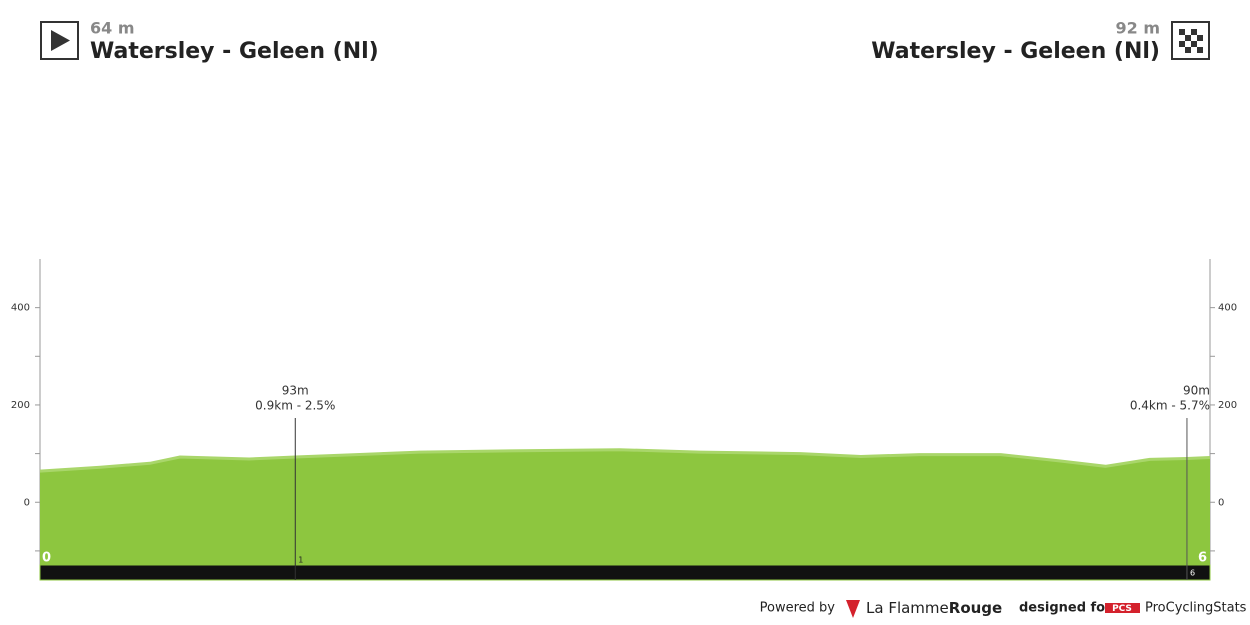  I want to click on pcs-text: PCS, so click(1122, 609).